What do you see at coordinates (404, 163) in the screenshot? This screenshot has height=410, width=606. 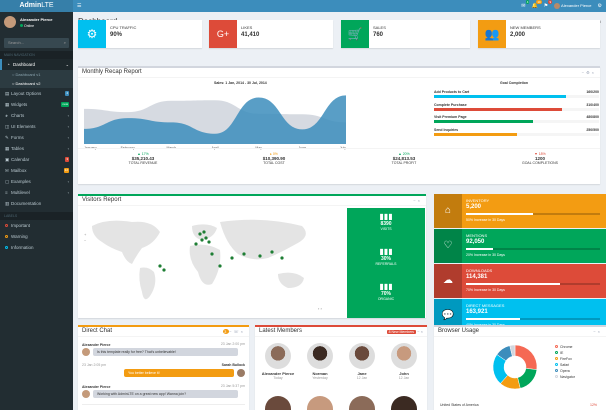 I see `stat-label: TOTAL PROFIT` at bounding box center [404, 163].